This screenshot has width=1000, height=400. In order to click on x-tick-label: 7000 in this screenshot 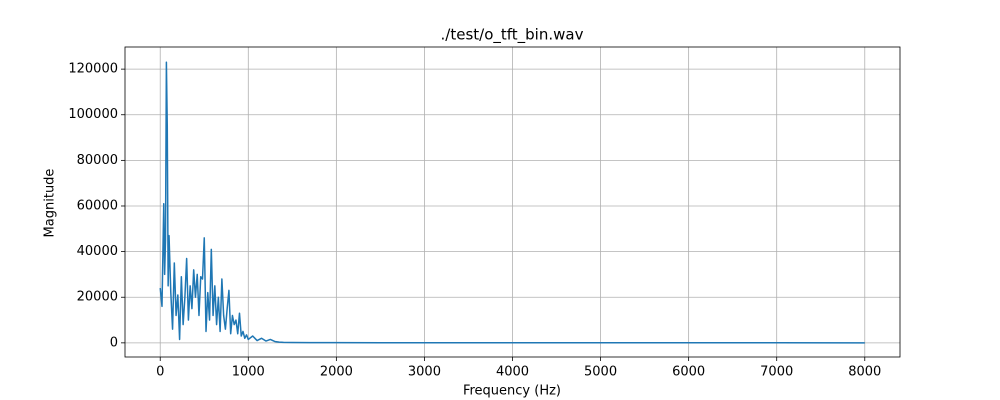, I will do `click(776, 372)`.